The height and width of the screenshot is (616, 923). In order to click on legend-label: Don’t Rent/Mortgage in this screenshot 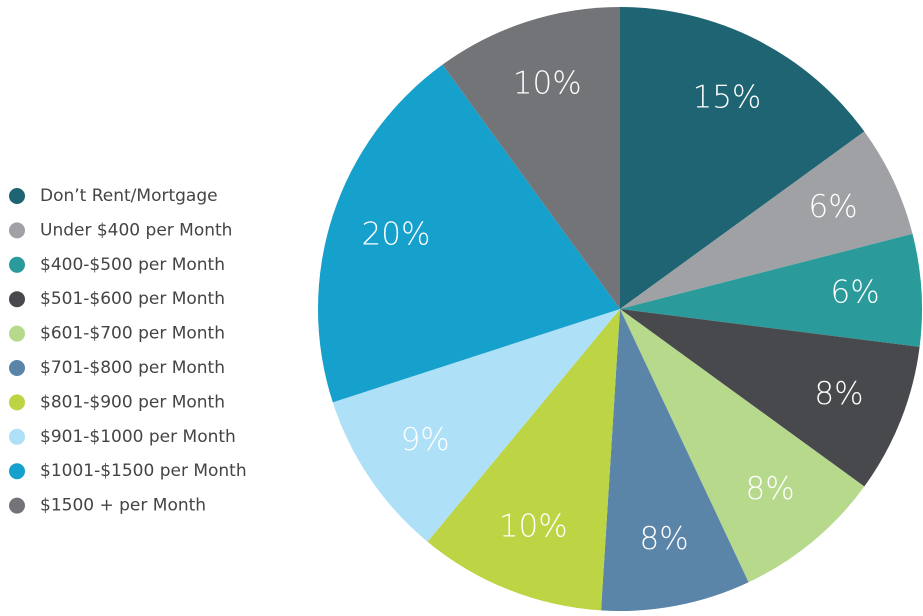, I will do `click(129, 196)`.